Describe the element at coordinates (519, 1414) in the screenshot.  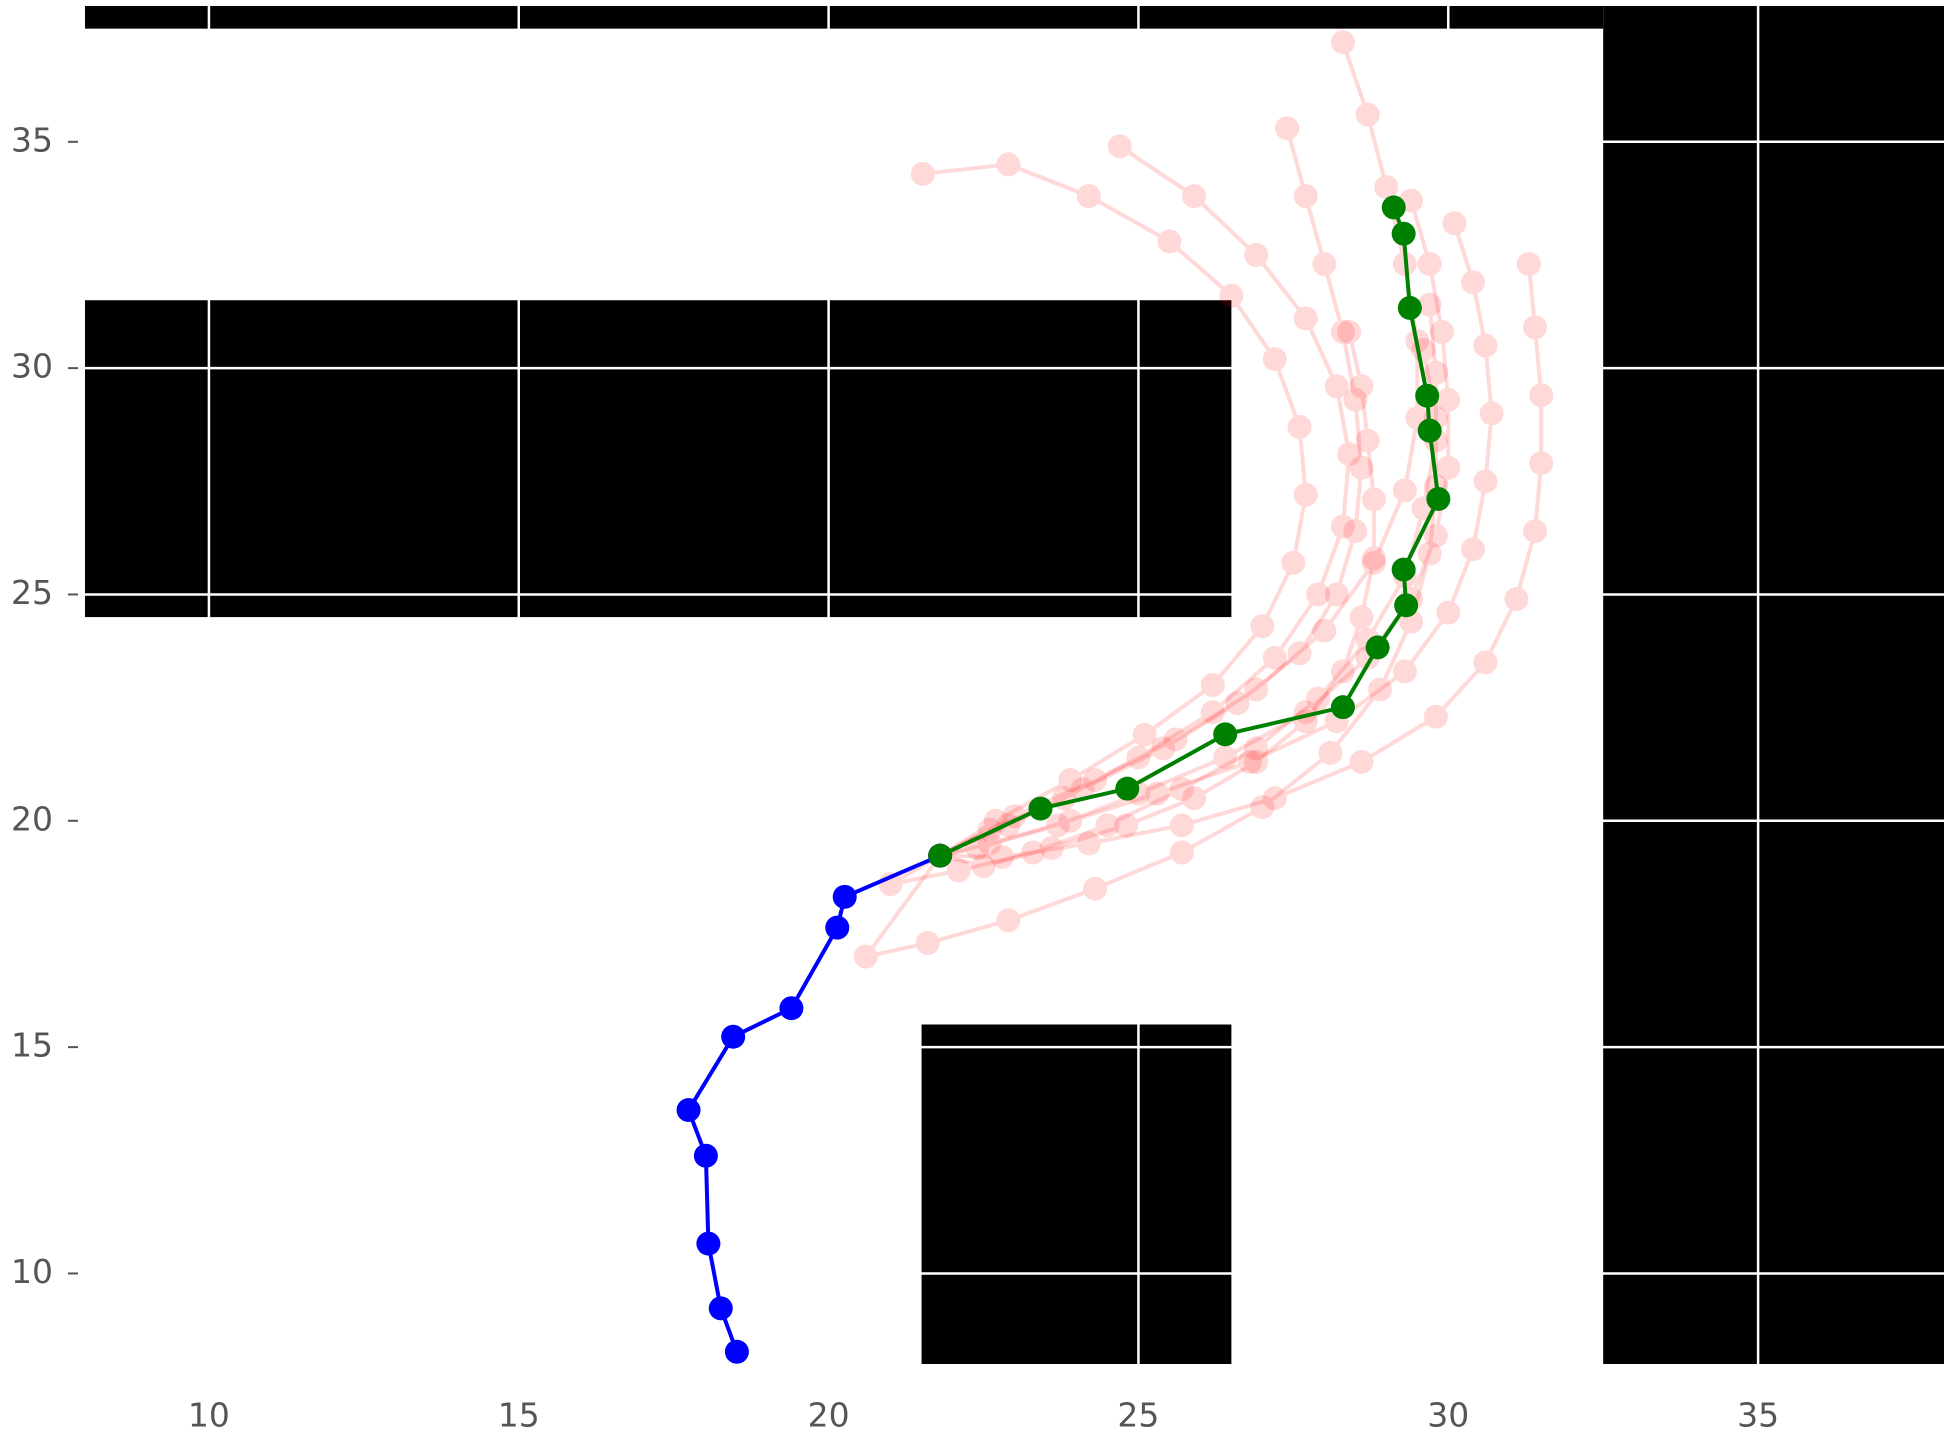
I see `x-tick-label: 15` at that location.